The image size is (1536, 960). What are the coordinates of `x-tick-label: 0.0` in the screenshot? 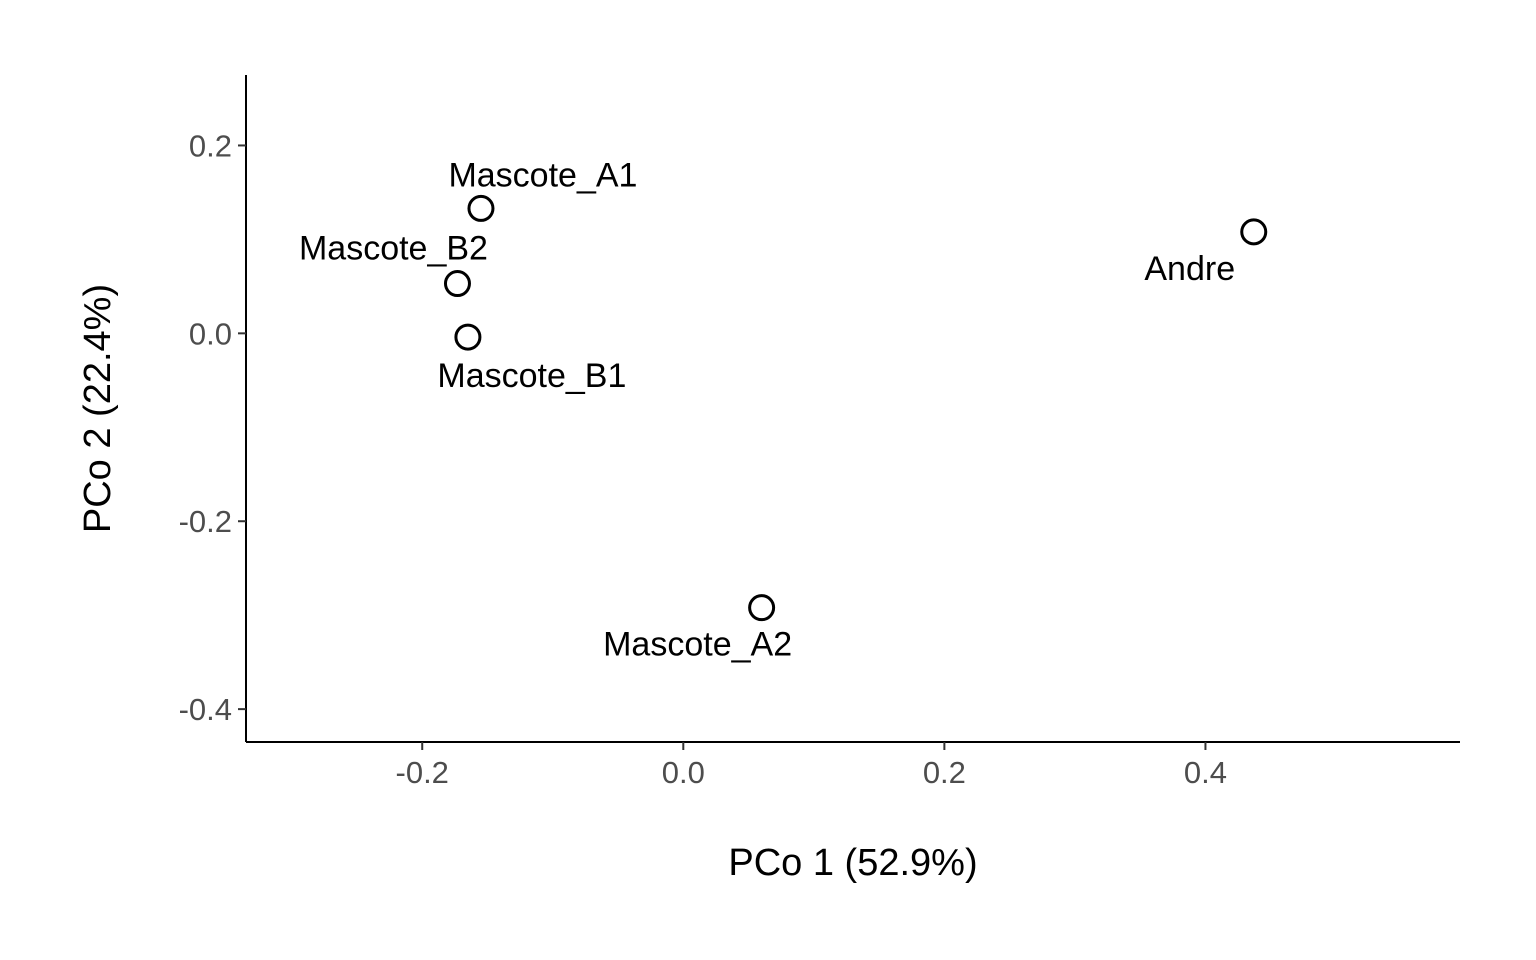 It's located at (683, 772).